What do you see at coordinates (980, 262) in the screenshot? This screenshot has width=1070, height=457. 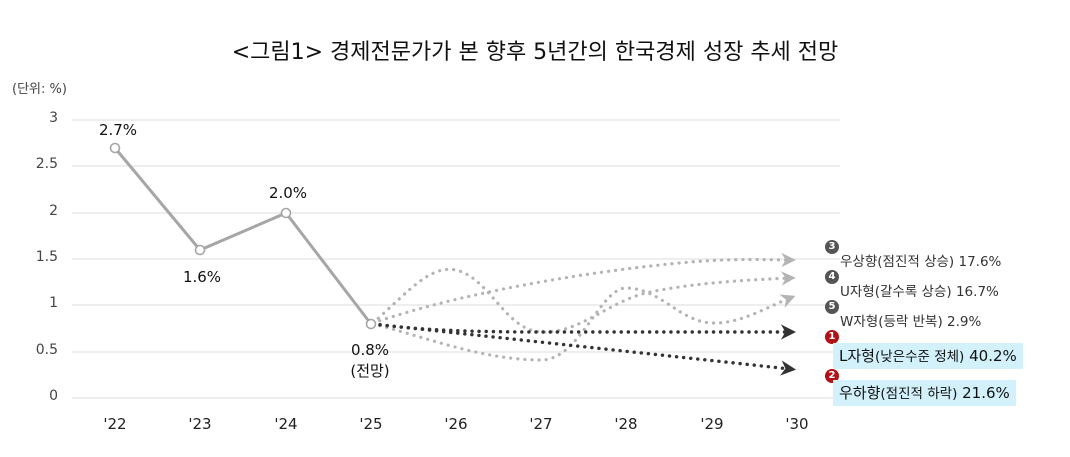 I see `legend-pct: 17.6%` at bounding box center [980, 262].